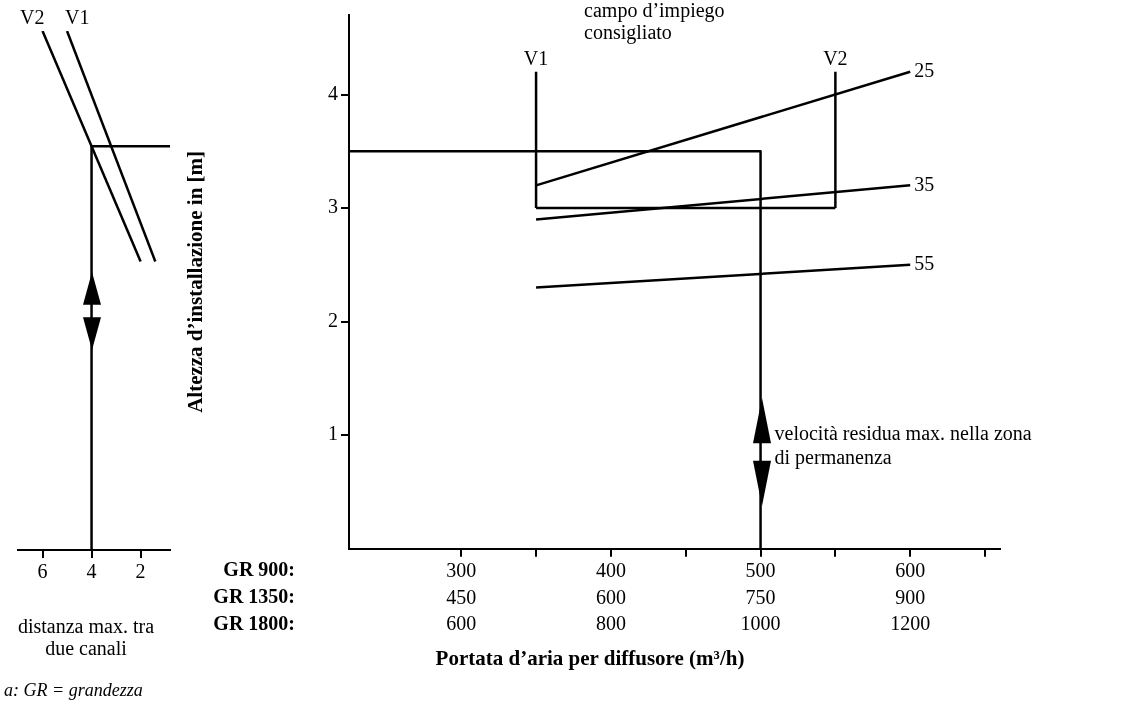 The width and height of the screenshot is (1123, 704). I want to click on y-tick-label: 1, so click(333, 433).